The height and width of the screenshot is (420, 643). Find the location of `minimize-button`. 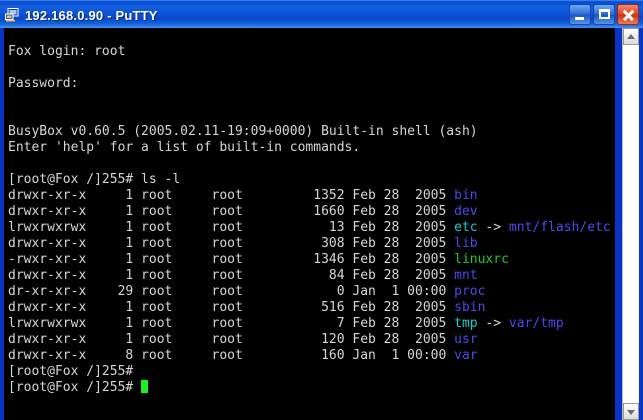

minimize-button is located at coordinates (580, 14).